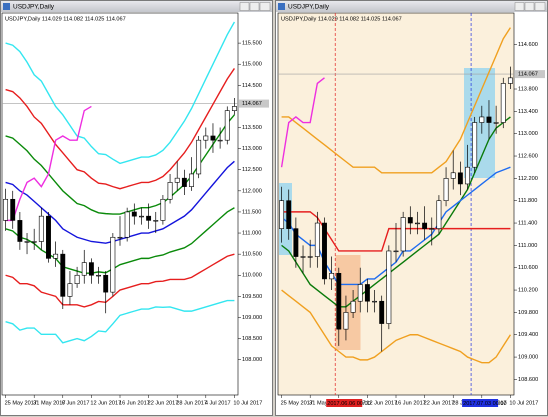  Describe the element at coordinates (252, 191) in the screenshot. I see `y-tick-label: 112.000` at that location.